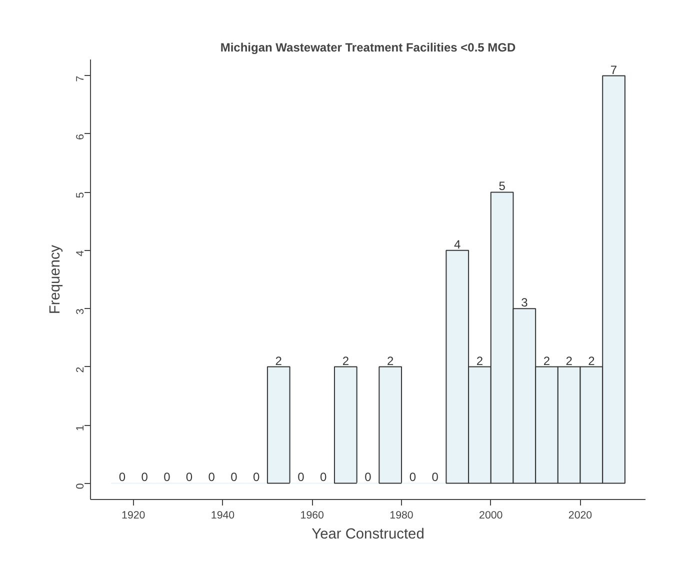 The width and height of the screenshot is (676, 565). What do you see at coordinates (80, 486) in the screenshot?
I see `y-tick-label: 0` at bounding box center [80, 486].